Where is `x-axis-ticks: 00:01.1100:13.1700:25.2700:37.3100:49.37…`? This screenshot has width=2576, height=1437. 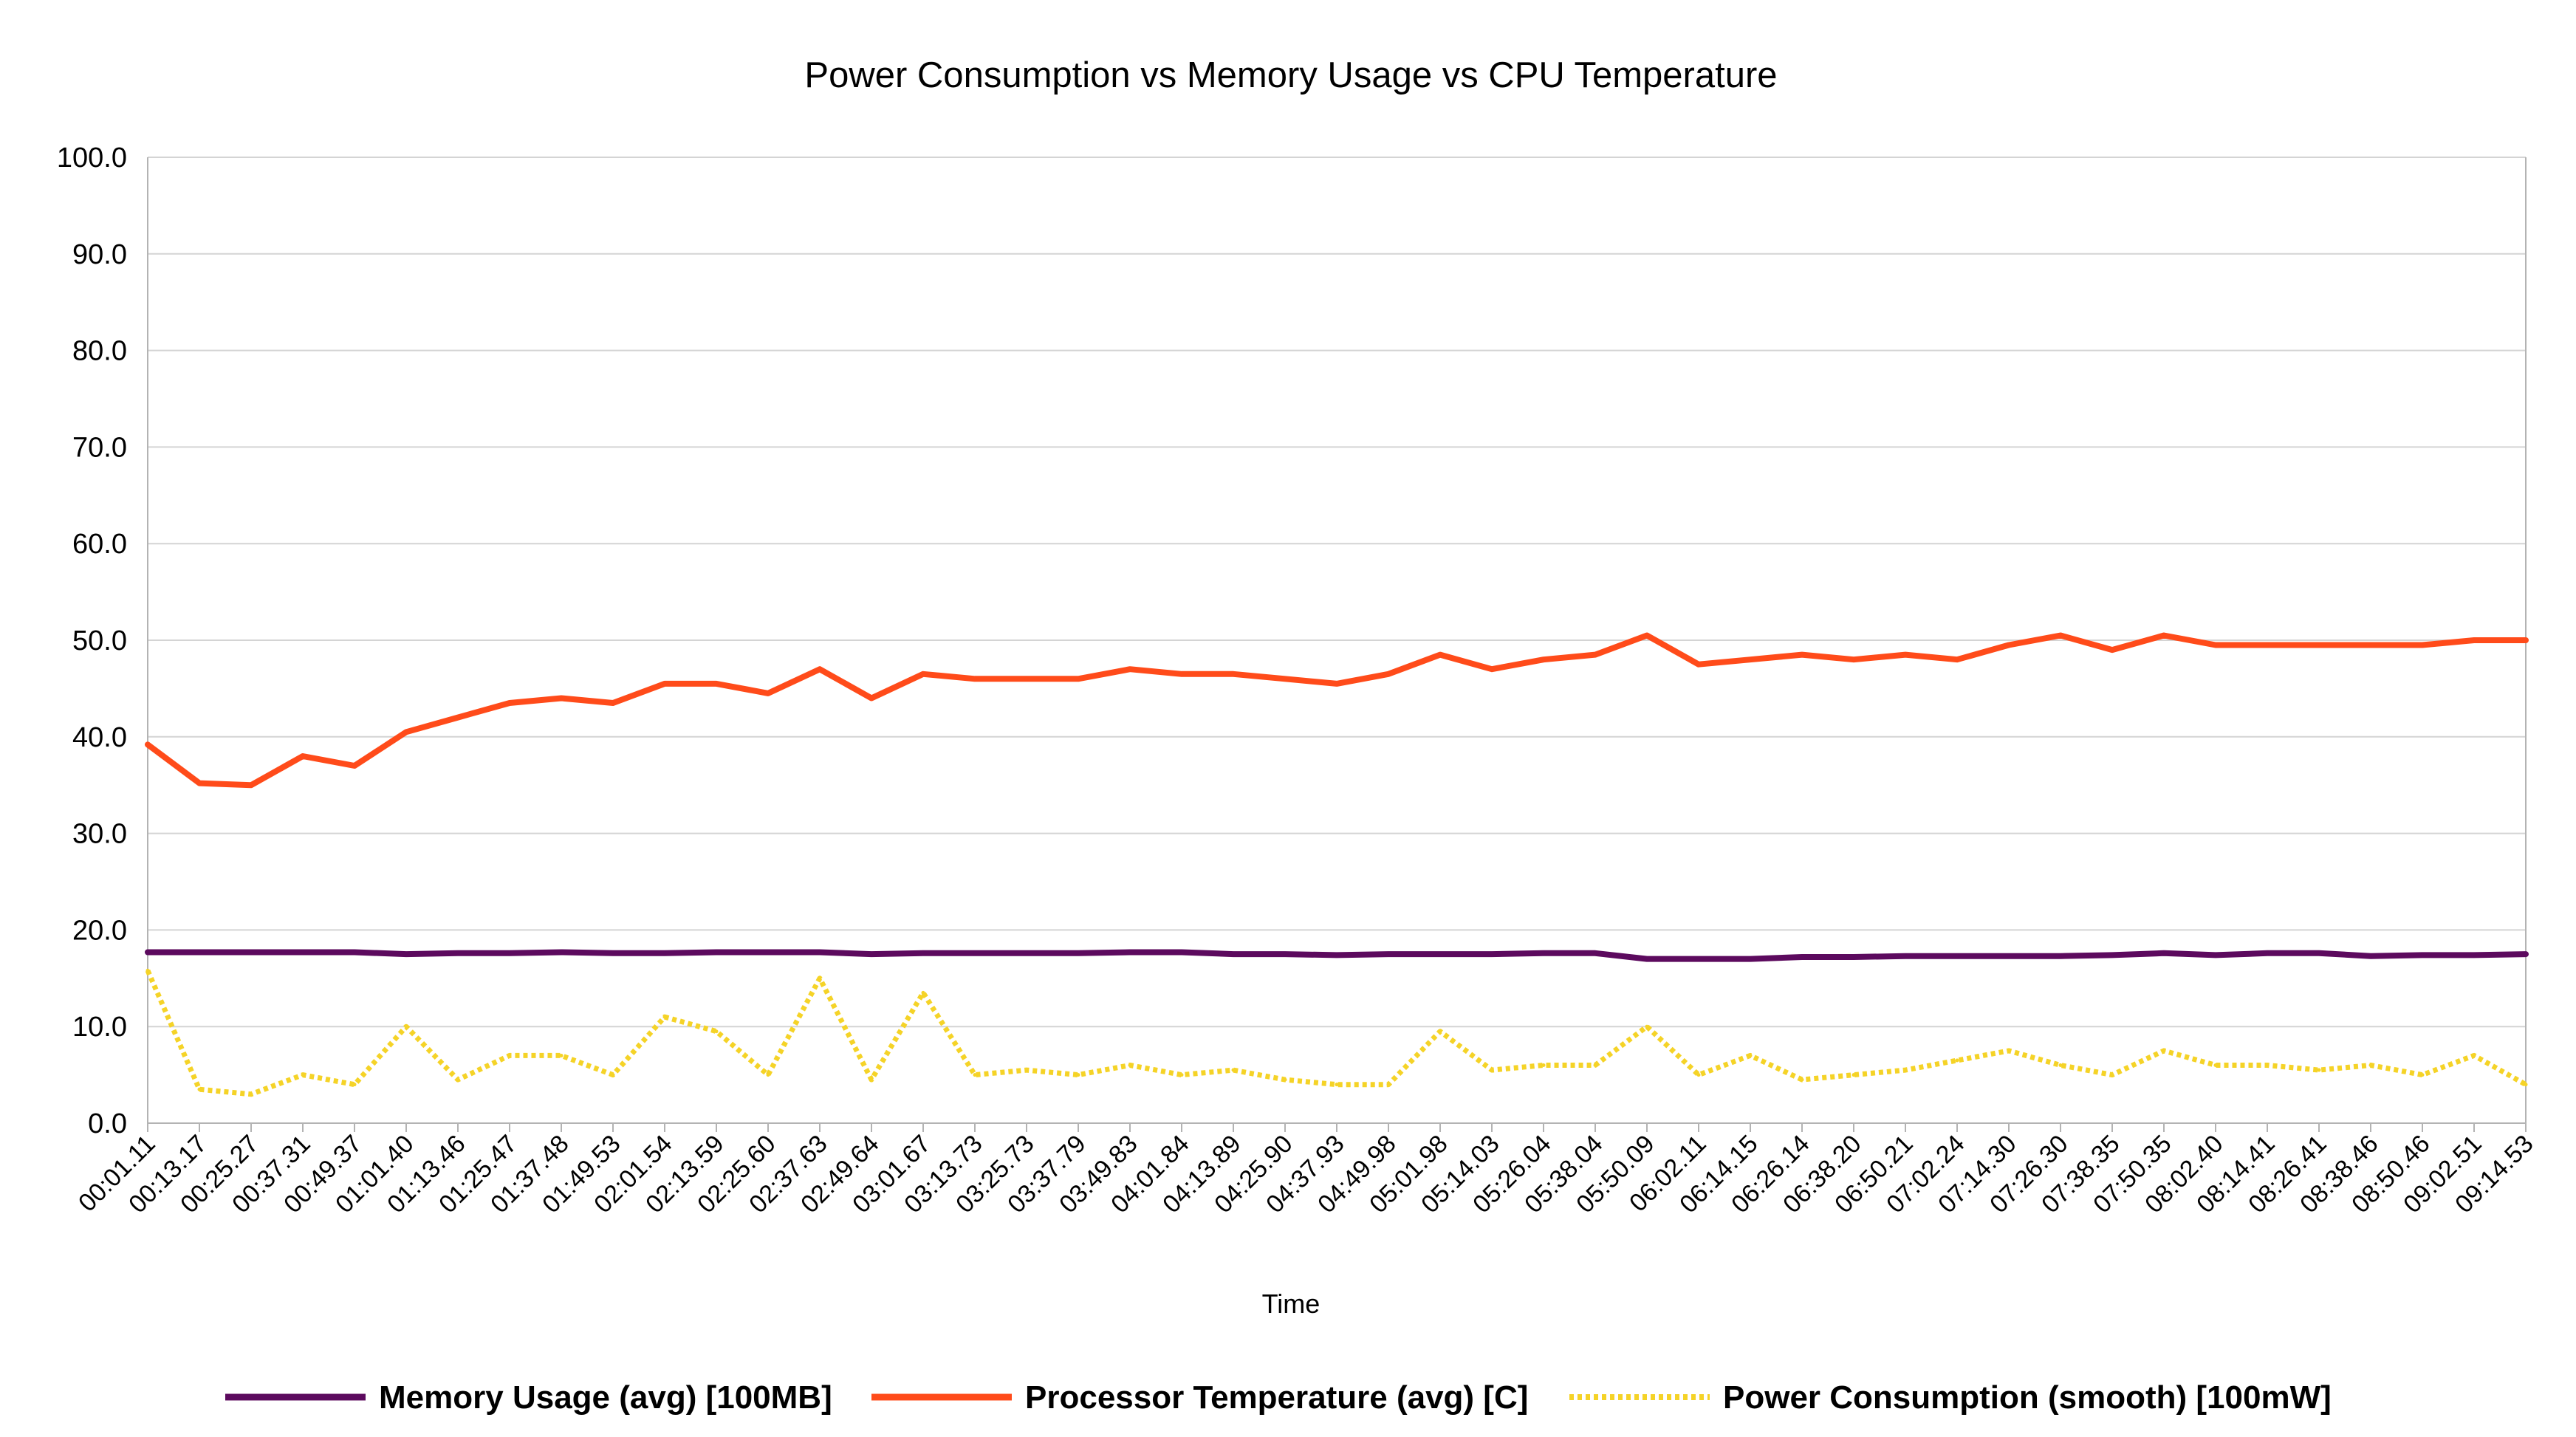 x-axis-ticks: 00:01.1100:13.1700:25.2700:37.3100:49.37… is located at coordinates (1306, 1170).